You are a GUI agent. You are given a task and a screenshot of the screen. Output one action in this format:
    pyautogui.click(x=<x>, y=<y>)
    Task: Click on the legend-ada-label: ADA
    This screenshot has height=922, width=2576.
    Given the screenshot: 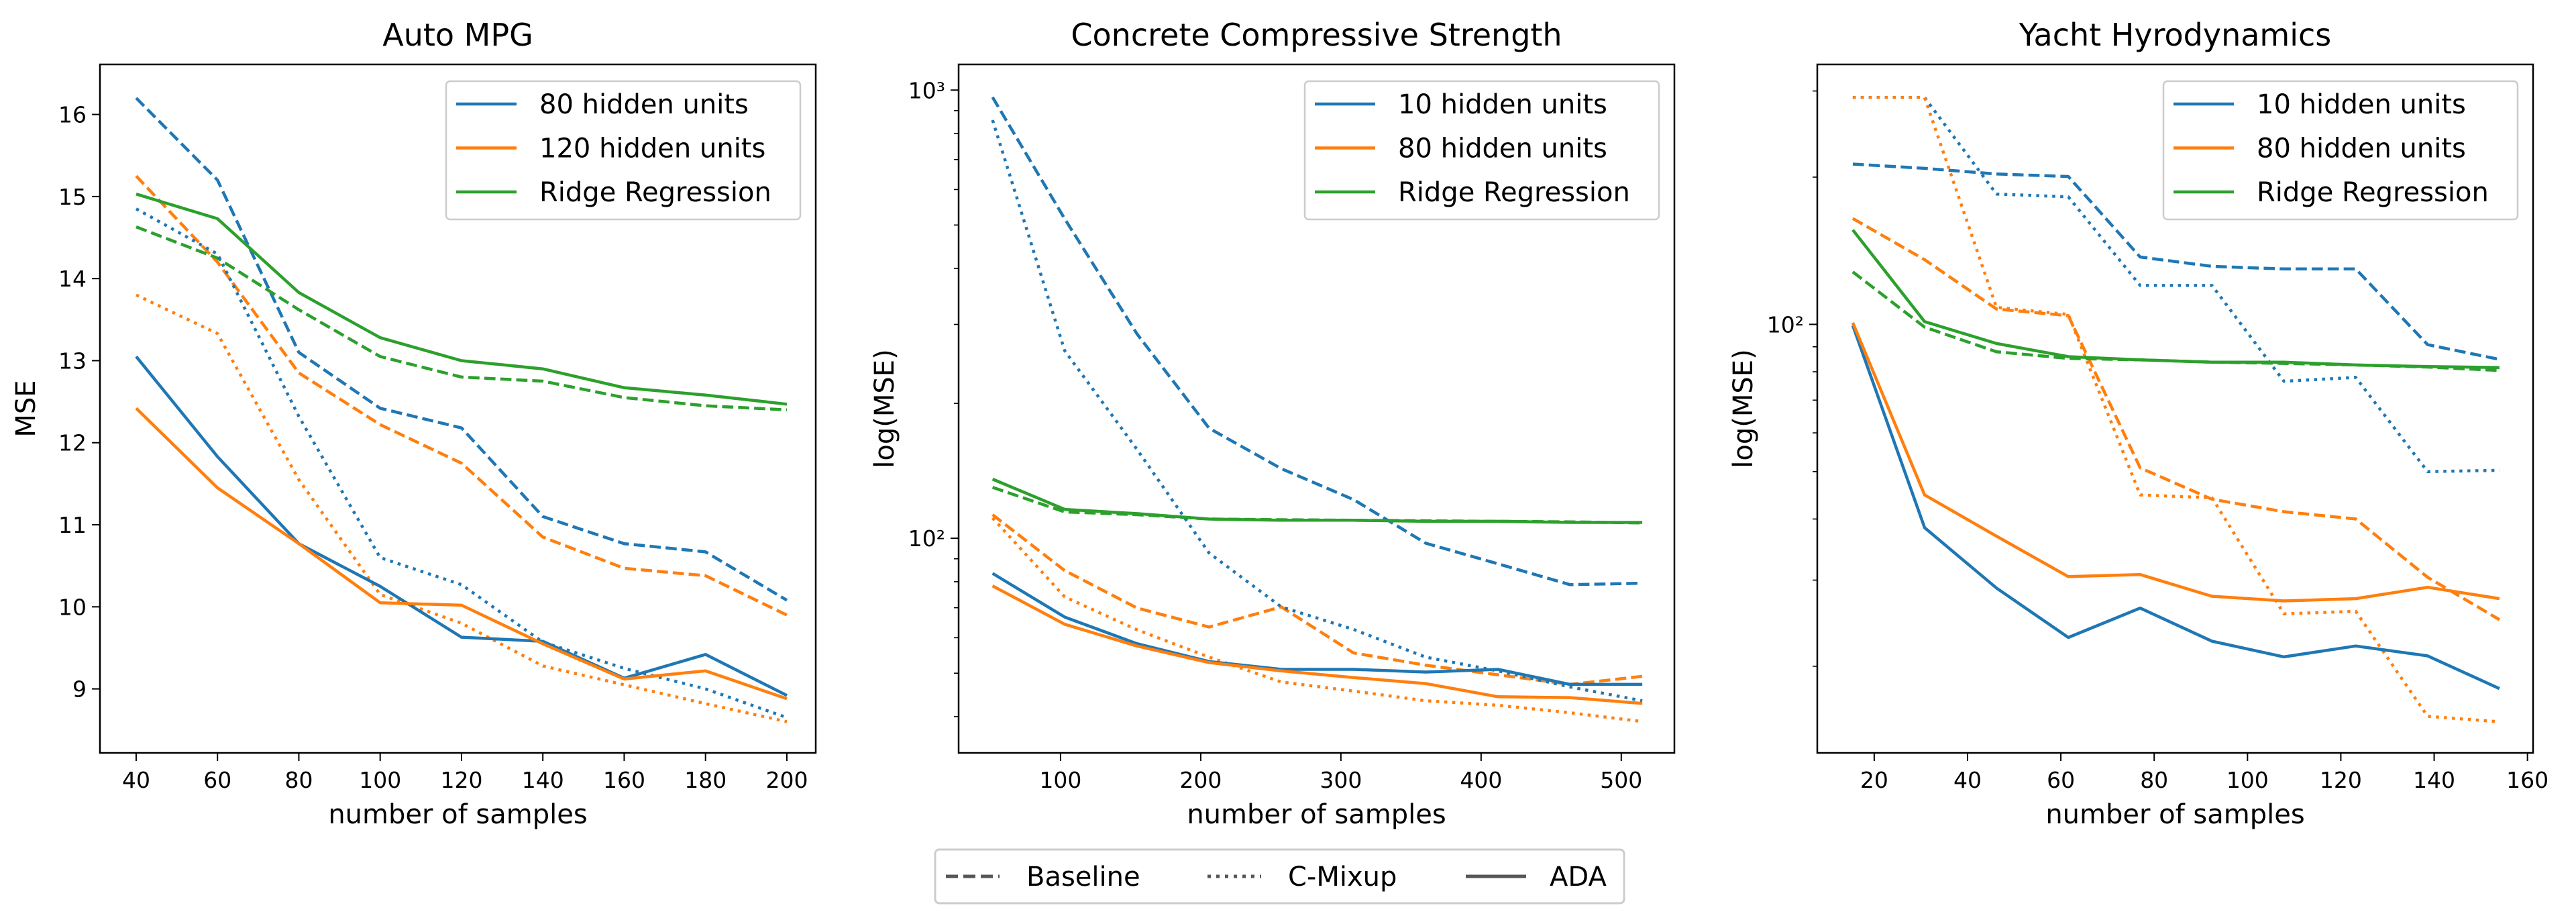 What is the action you would take?
    pyautogui.click(x=1578, y=877)
    